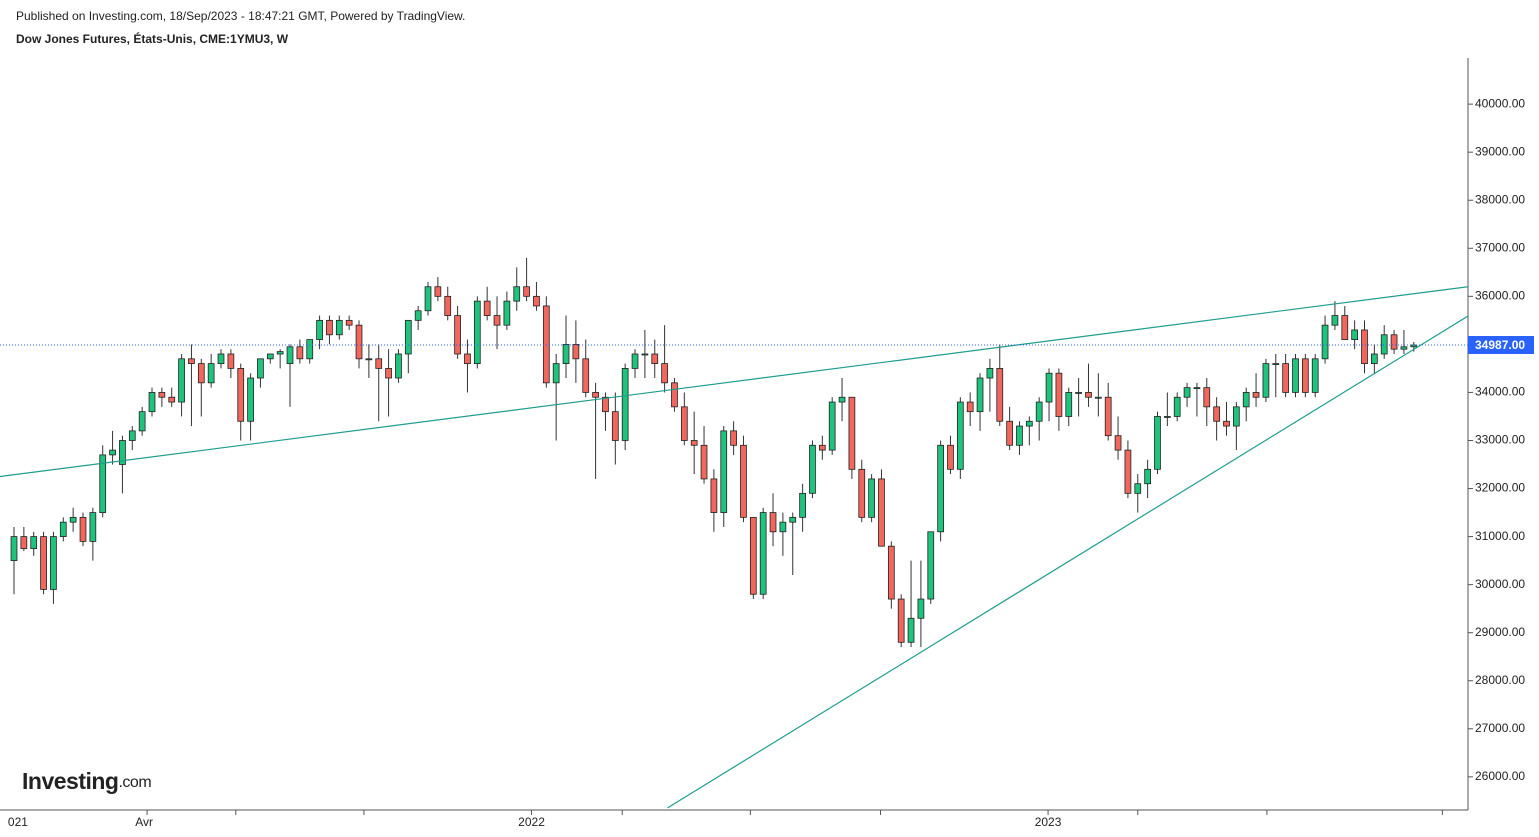  What do you see at coordinates (1500, 296) in the screenshot?
I see `y-tick-label: 36000.00` at bounding box center [1500, 296].